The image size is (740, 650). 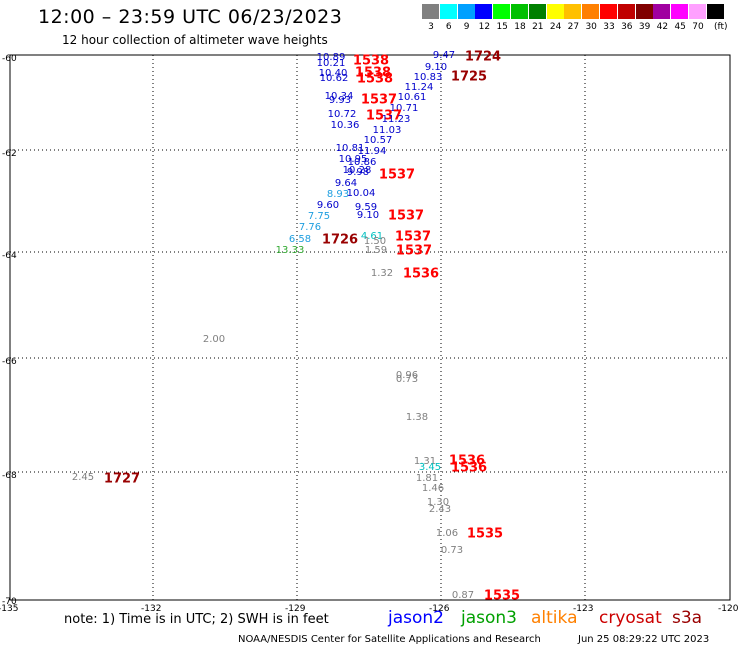 I want to click on wave-height-label: 10.72, so click(x=342, y=114).